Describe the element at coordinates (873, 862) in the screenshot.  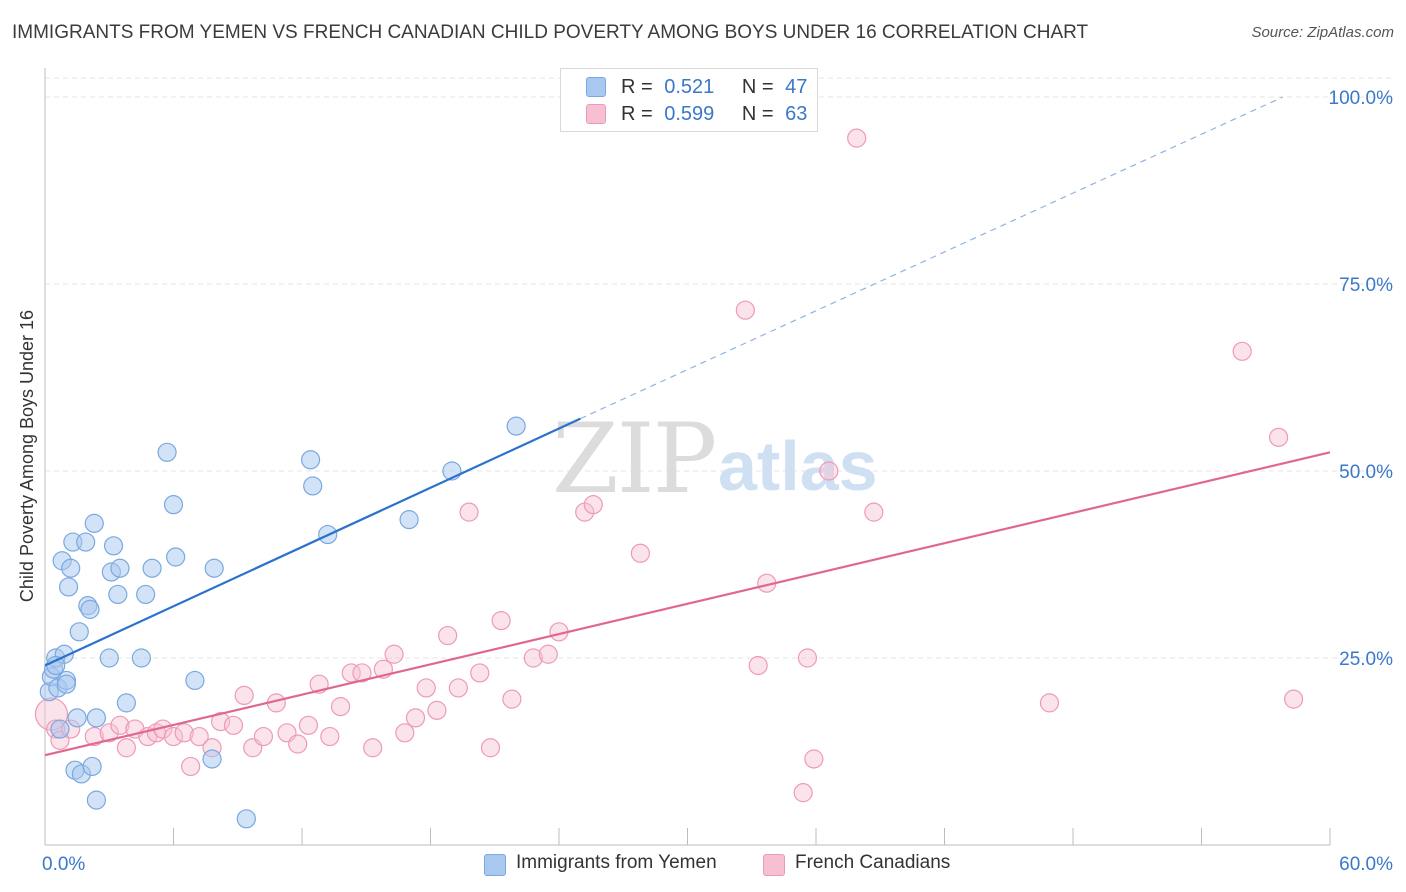
I see `bottom-legend-label: French Canadians` at that location.